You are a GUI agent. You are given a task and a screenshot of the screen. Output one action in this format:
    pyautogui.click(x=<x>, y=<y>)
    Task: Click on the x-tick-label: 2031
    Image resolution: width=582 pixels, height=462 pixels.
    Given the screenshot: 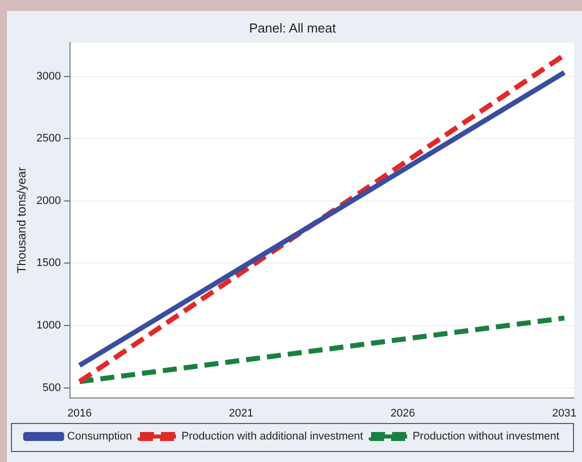 What is the action you would take?
    pyautogui.click(x=564, y=413)
    